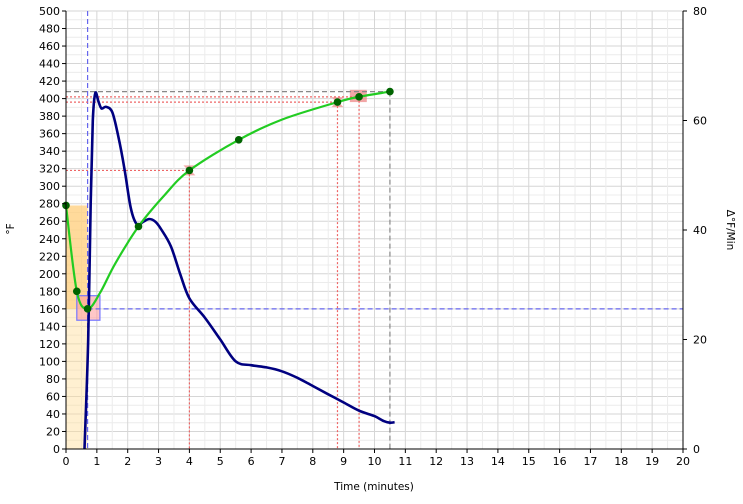 Image resolution: width=743 pixels, height=504 pixels. Describe the element at coordinates (652, 461) in the screenshot. I see `x-tick-label: 19` at that location.